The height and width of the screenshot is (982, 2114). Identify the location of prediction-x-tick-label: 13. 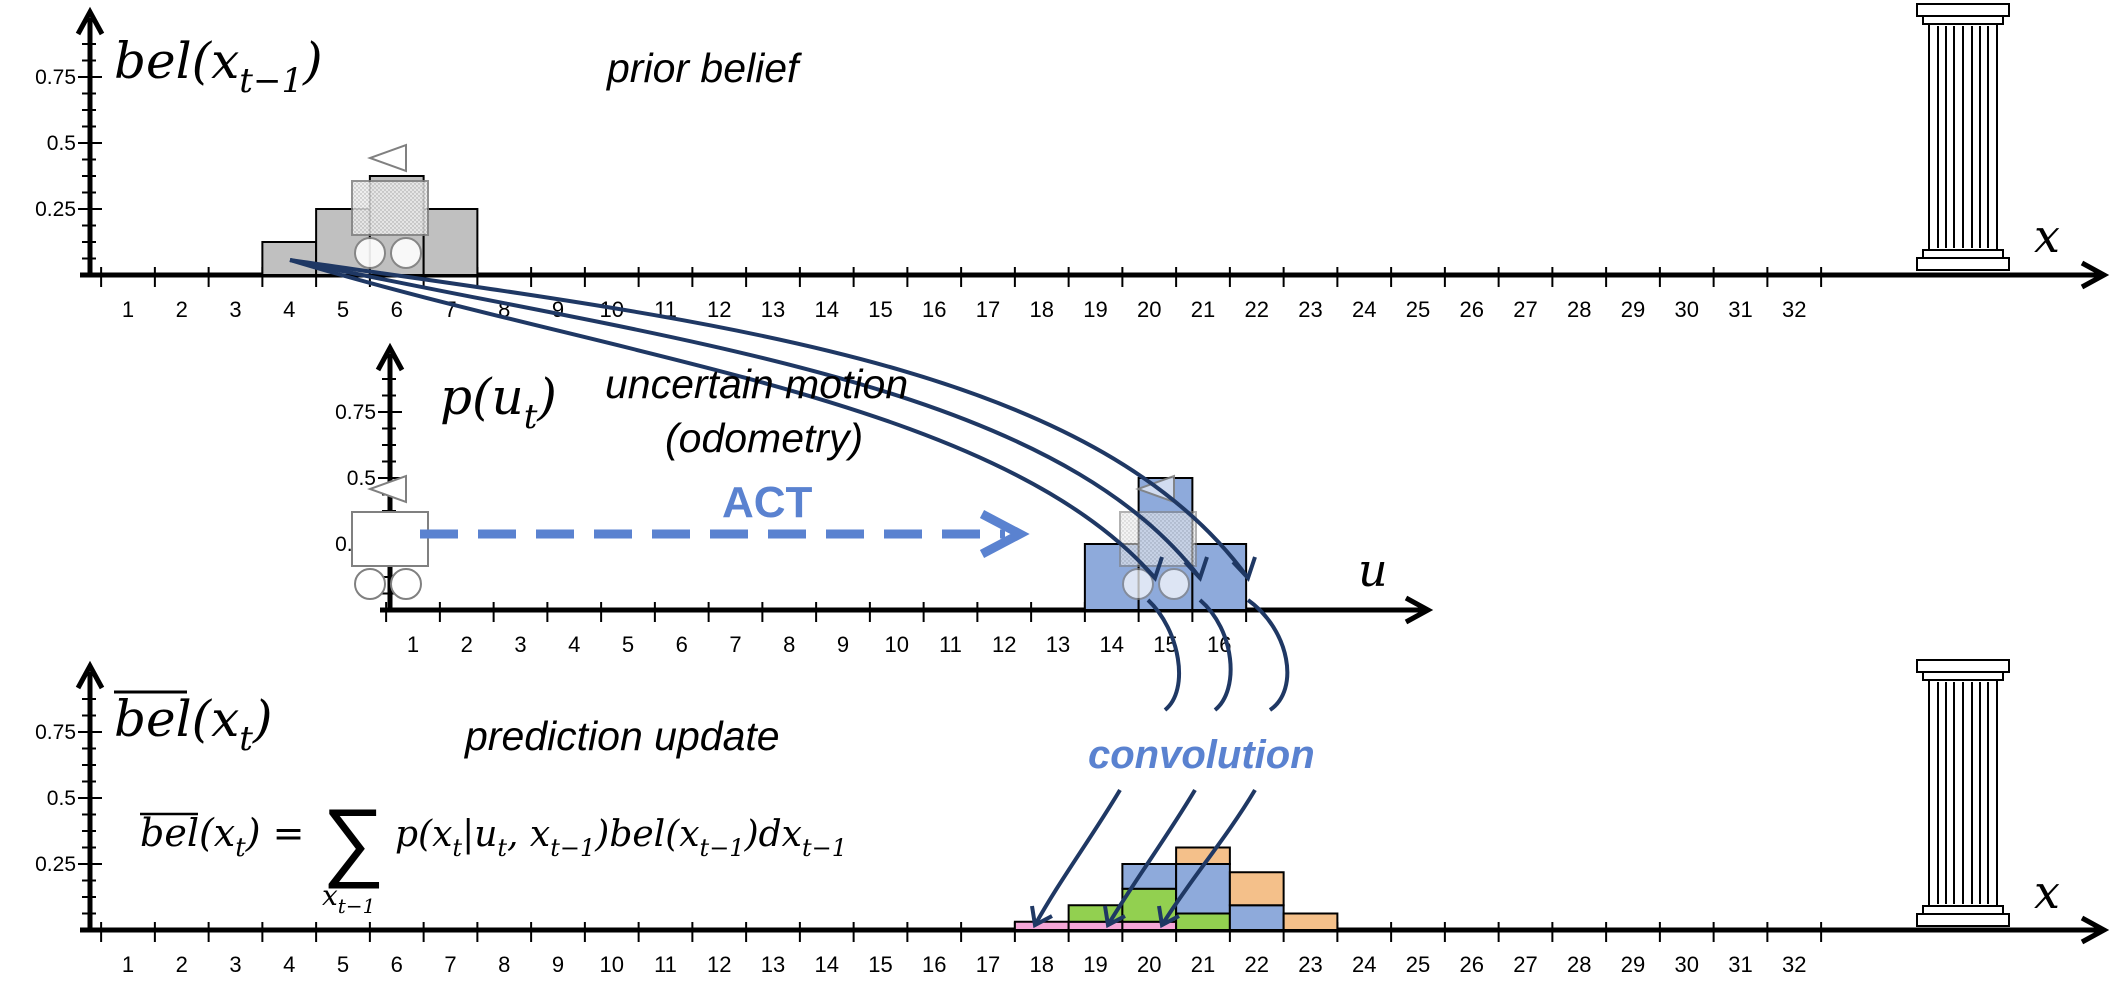
(773, 964).